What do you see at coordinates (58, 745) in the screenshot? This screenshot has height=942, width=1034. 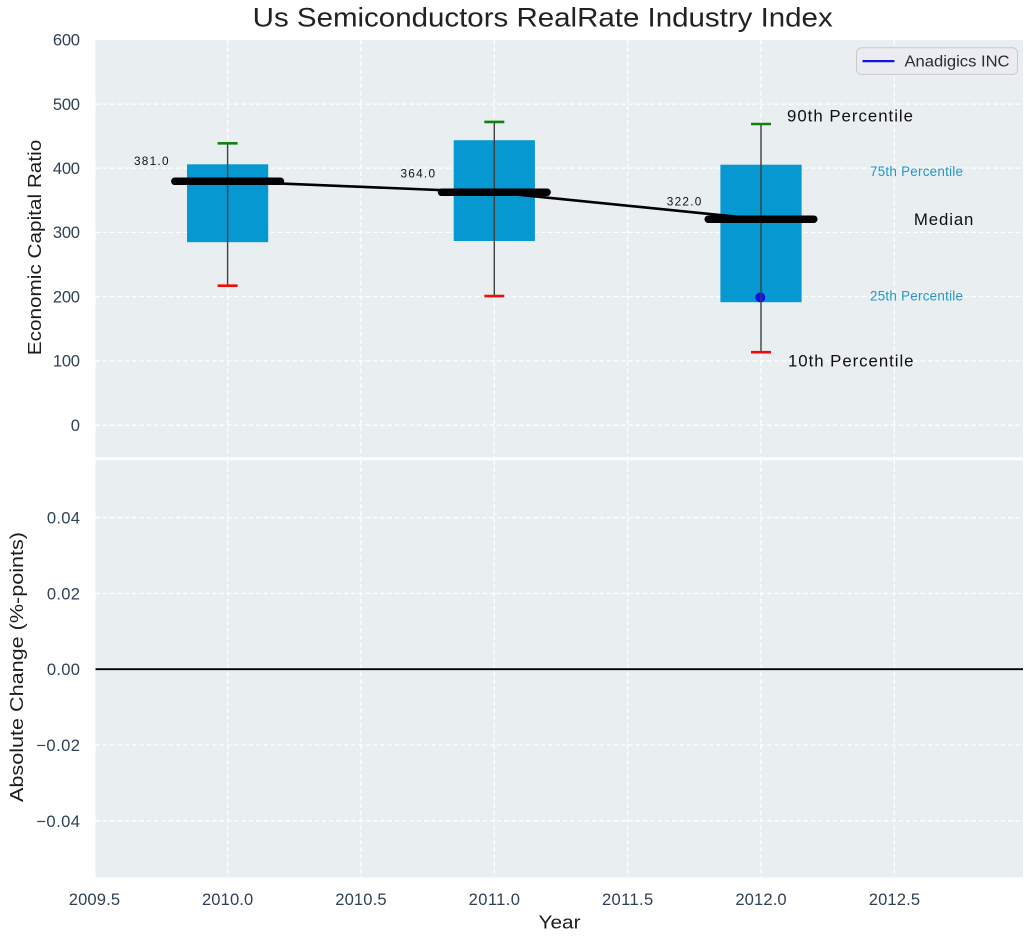 I see `svg-text: −0.02` at bounding box center [58, 745].